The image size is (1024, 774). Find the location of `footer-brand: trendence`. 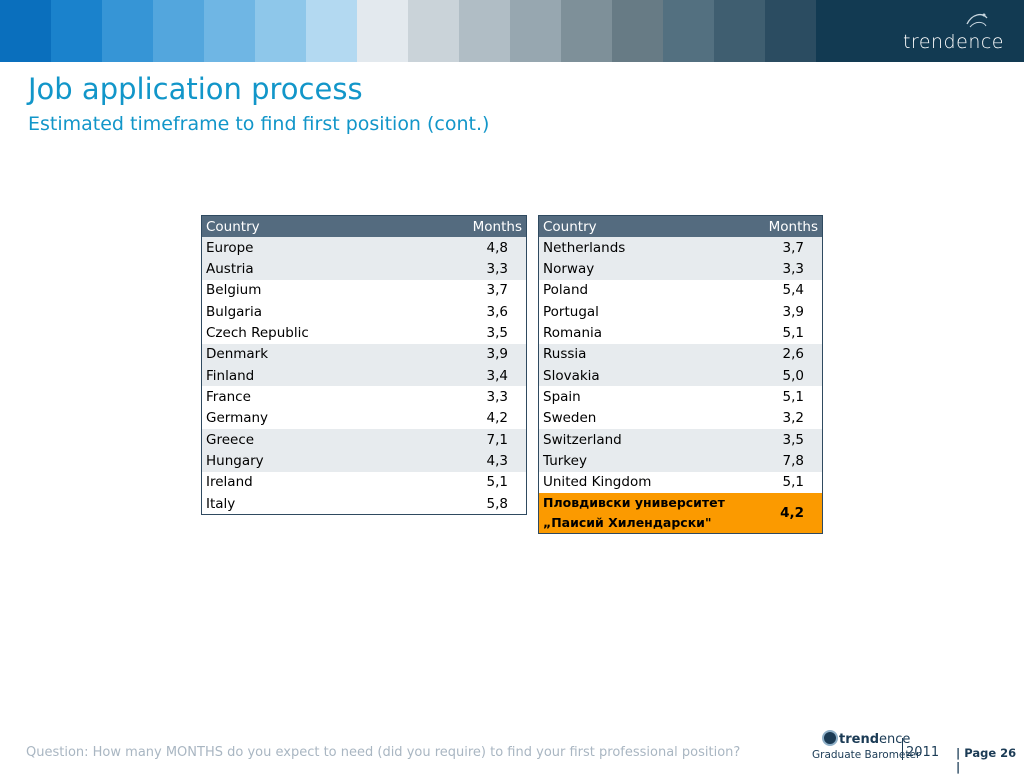

footer-brand: trendence is located at coordinates (874, 739).